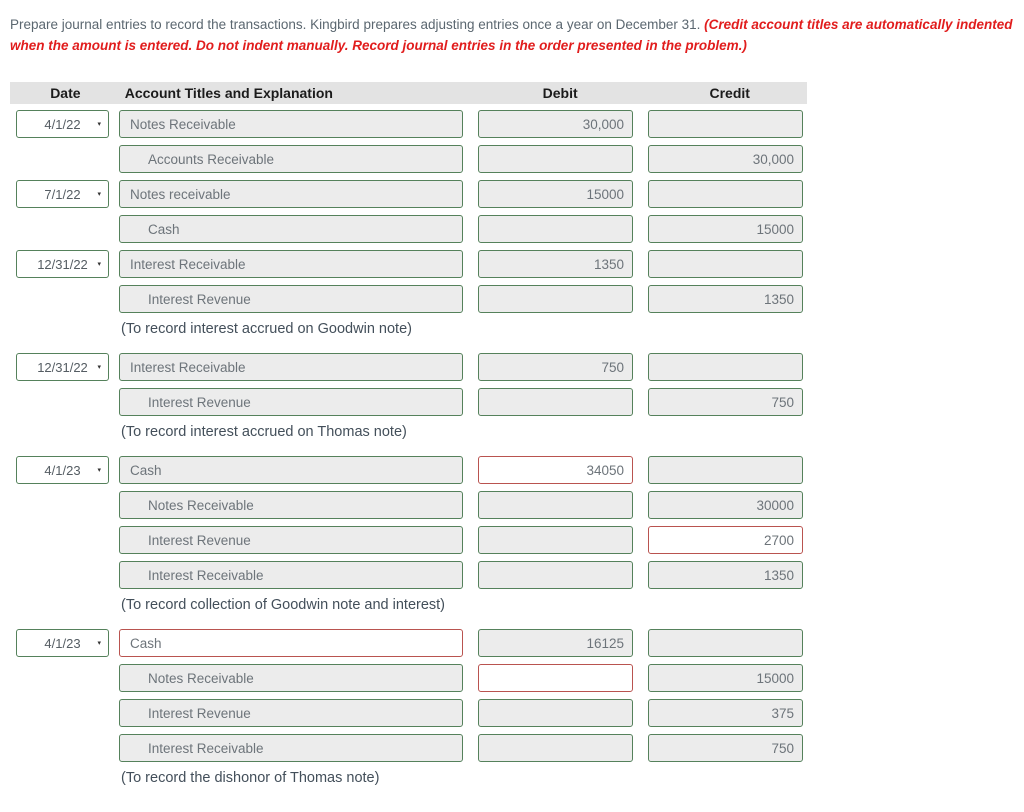  I want to click on debit-amount-input: 30,000, so click(555, 124).